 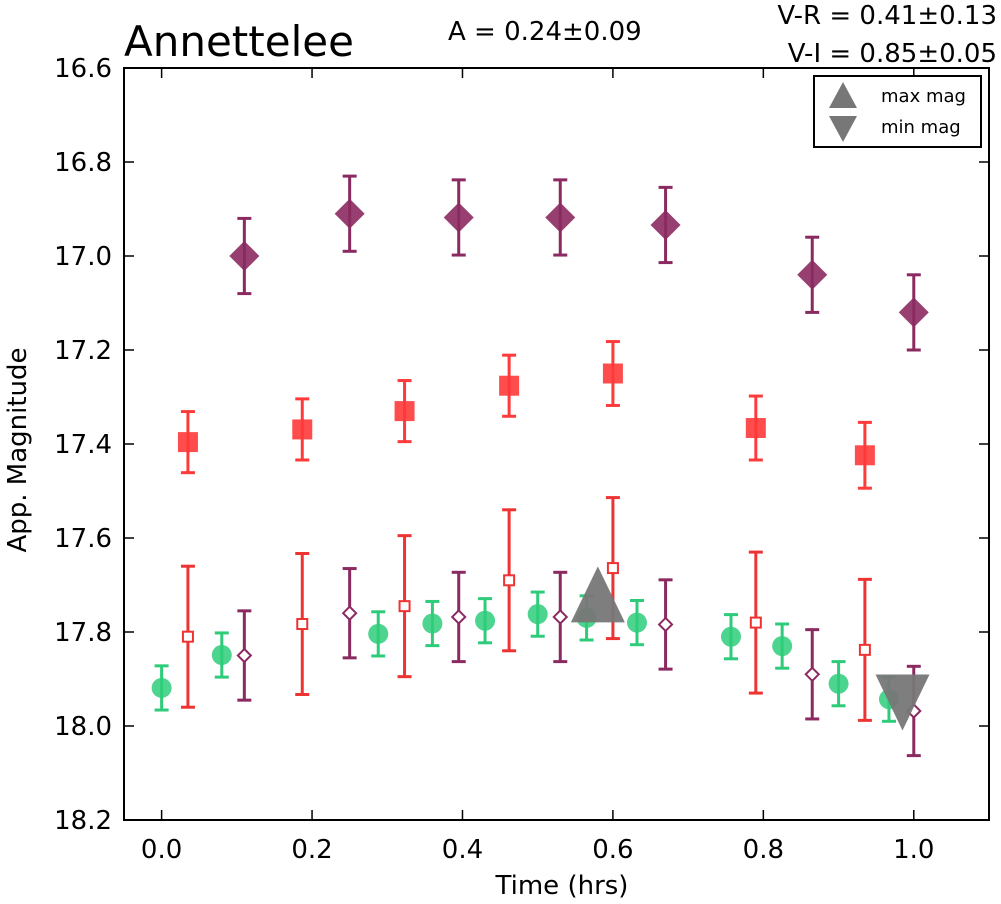 What do you see at coordinates (83, 445) in the screenshot?
I see `y-tick-label: 17.4` at bounding box center [83, 445].